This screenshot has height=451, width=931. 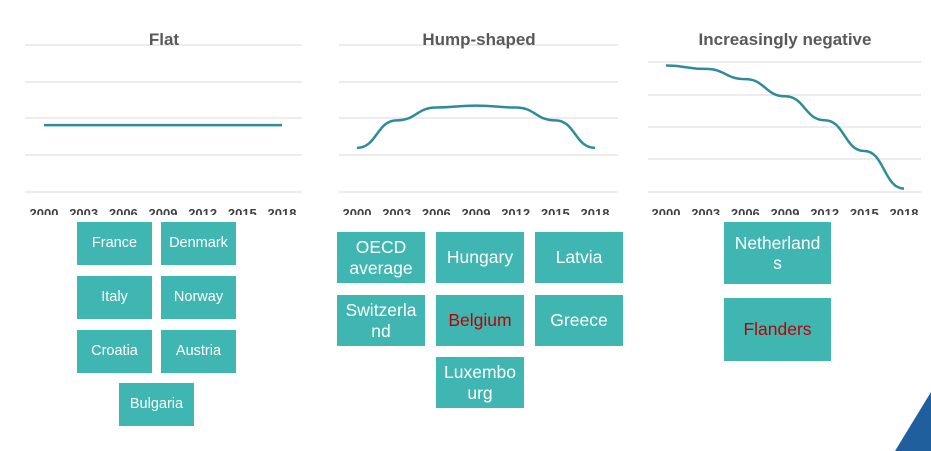 I want to click on chart-negative-plot: 2000 2003 2006 2009 2012 2015 2018, so click(x=784, y=138).